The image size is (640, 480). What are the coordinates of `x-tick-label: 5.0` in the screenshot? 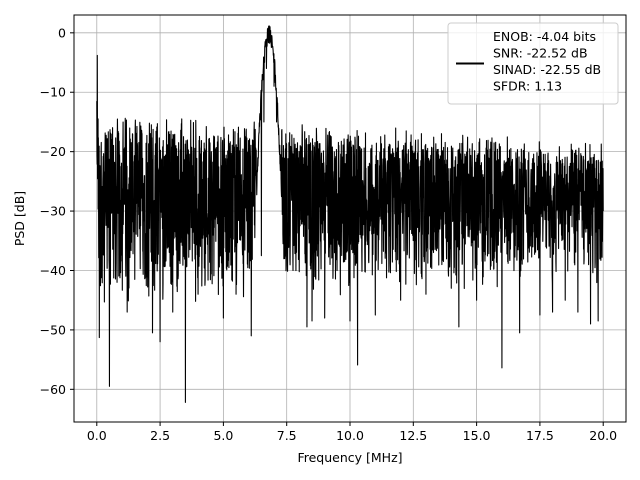 It's located at (223, 435).